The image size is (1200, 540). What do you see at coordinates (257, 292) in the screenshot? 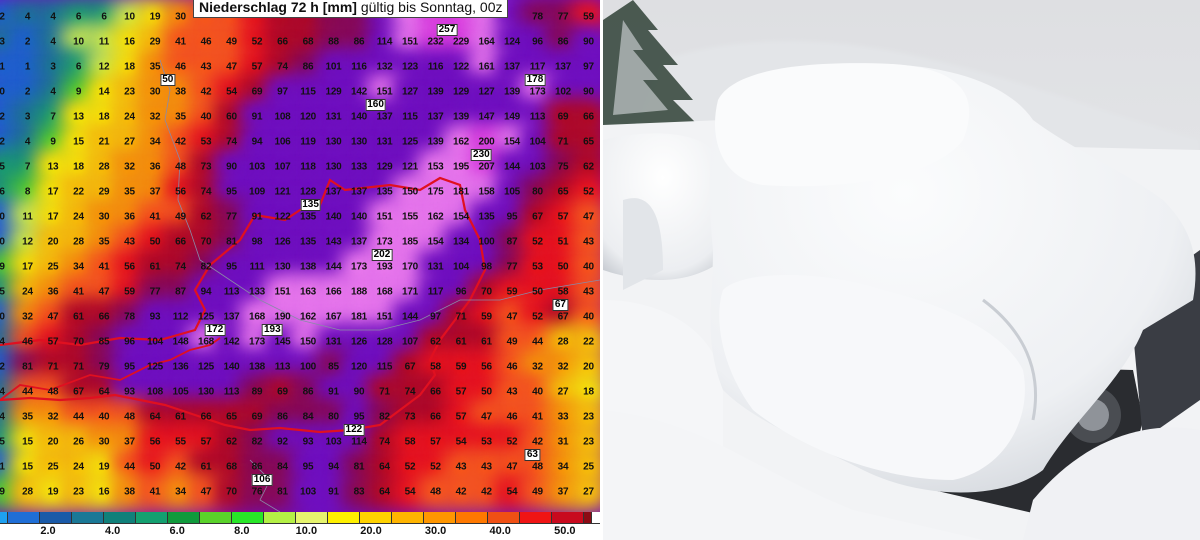
I see `grid-value: 133` at bounding box center [257, 292].